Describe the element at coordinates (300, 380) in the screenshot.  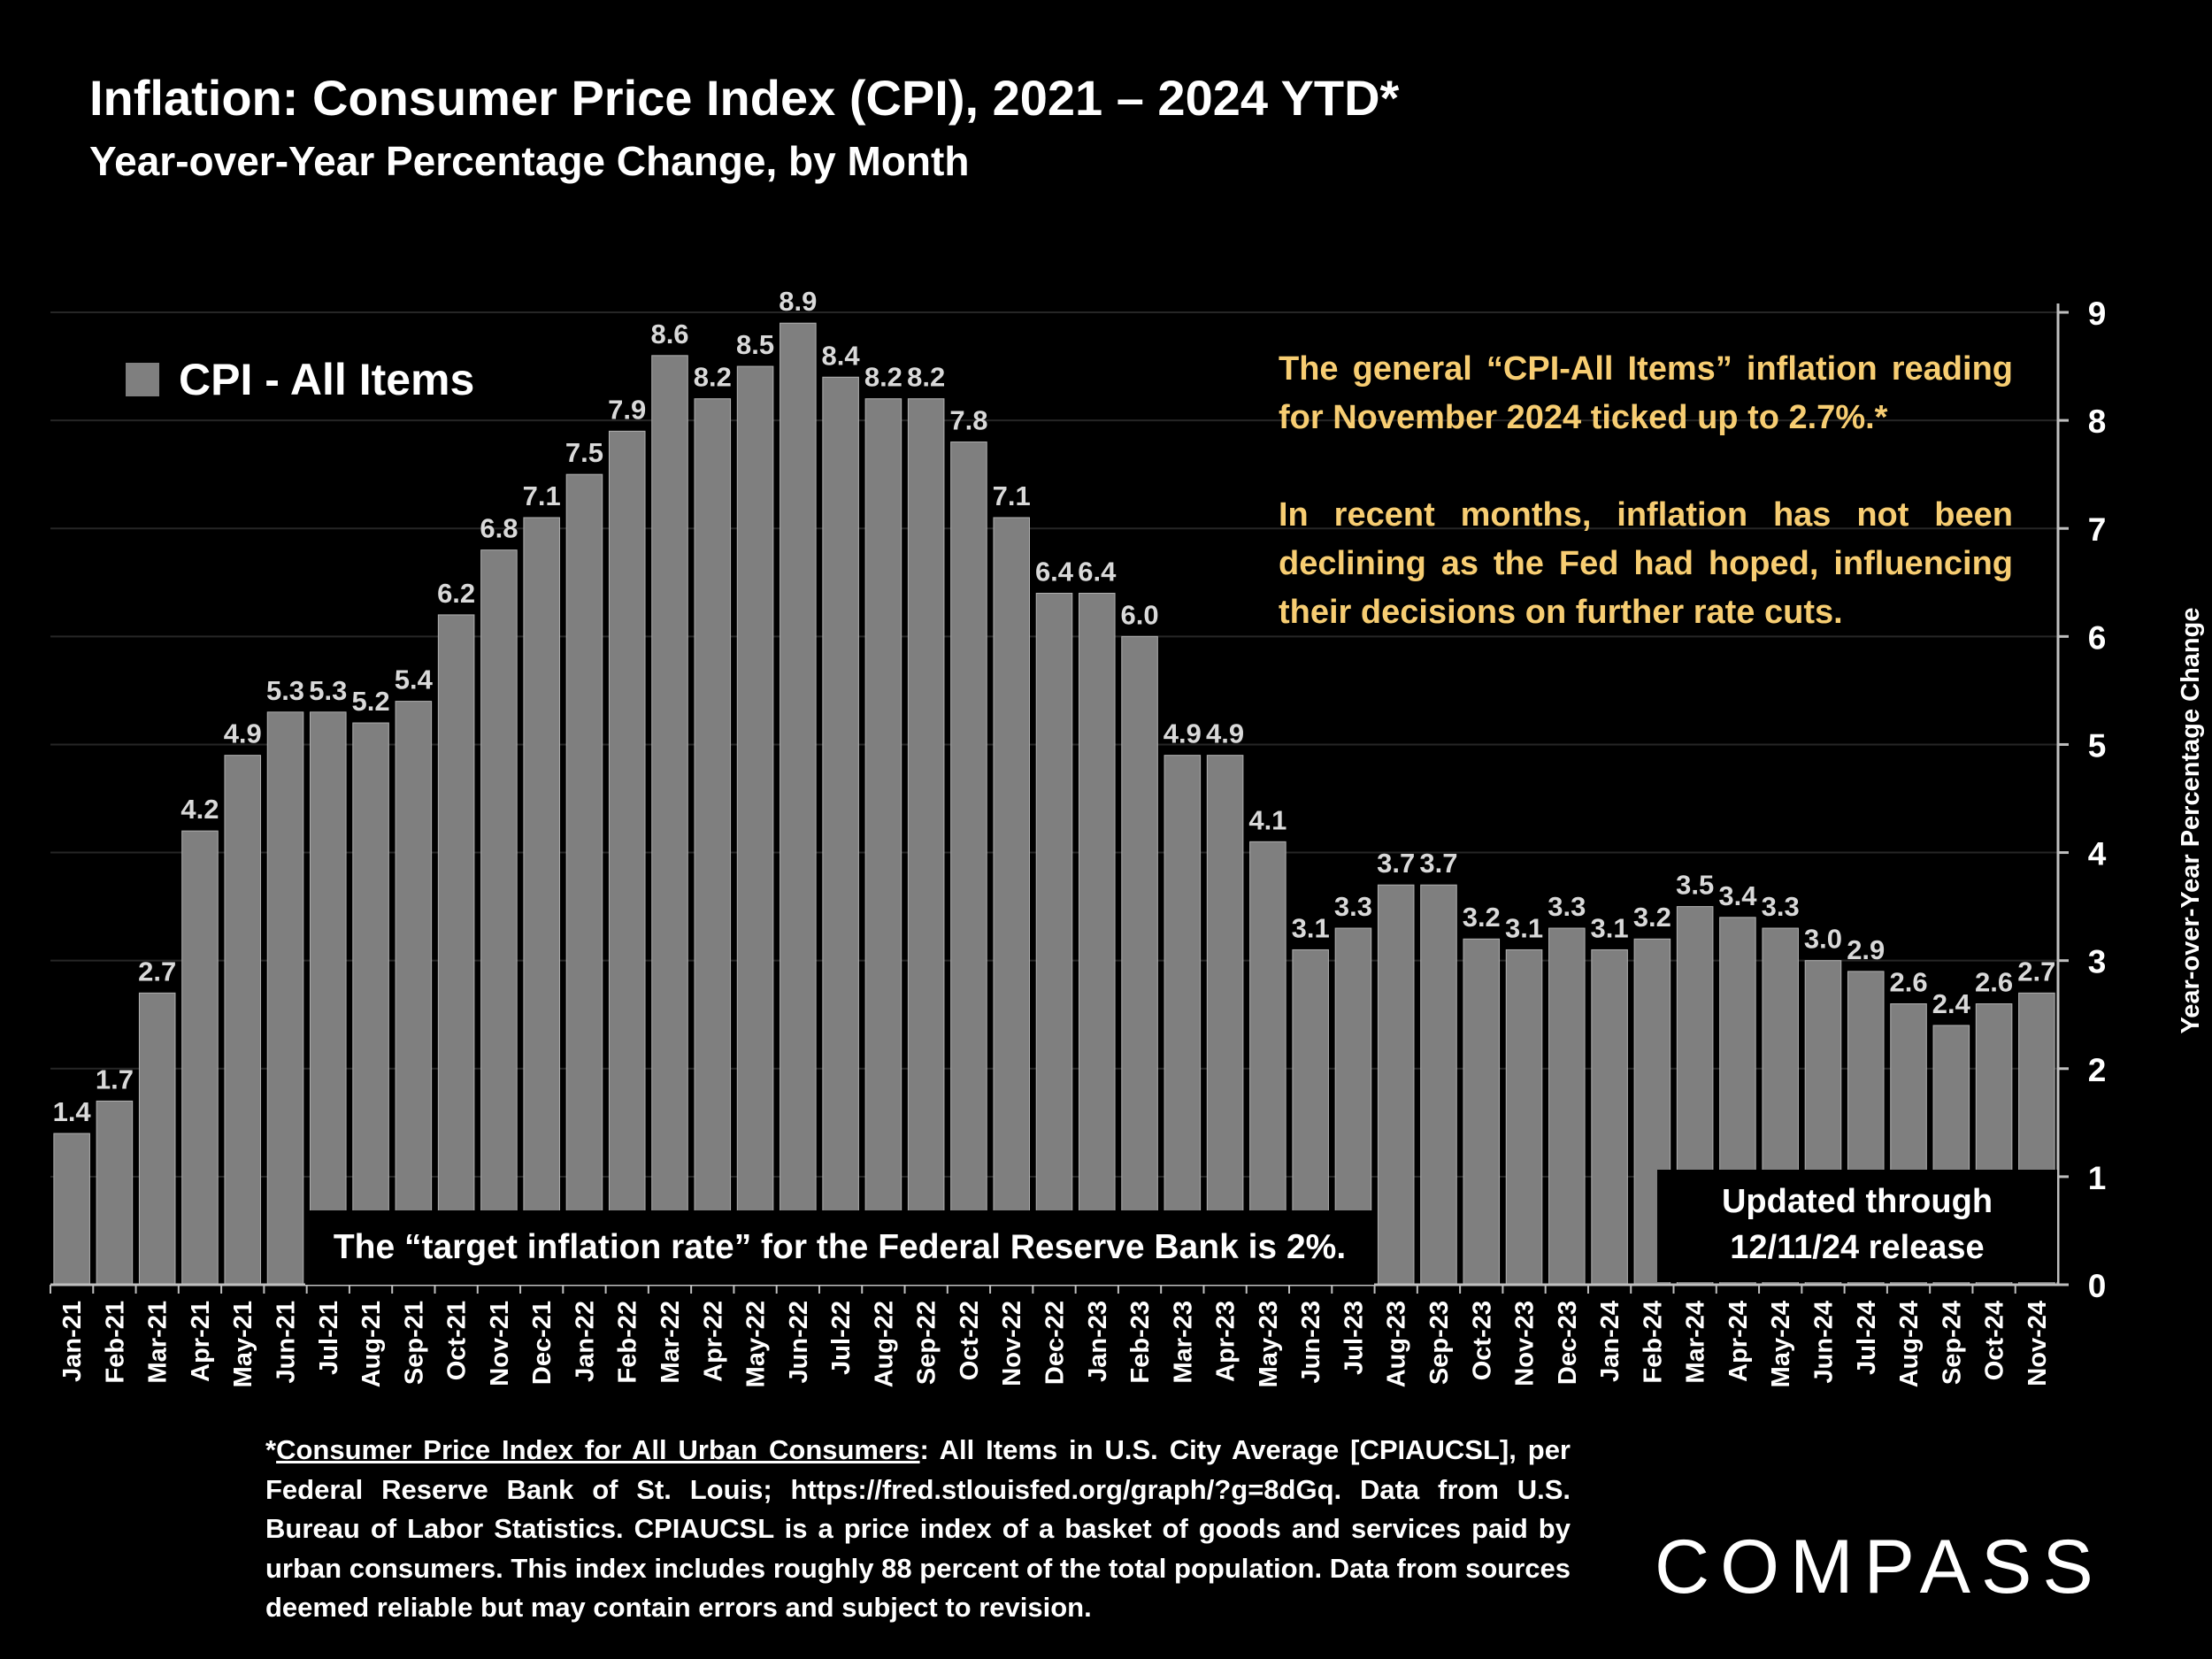
I see `chart-legend: CPI - All Items` at that location.